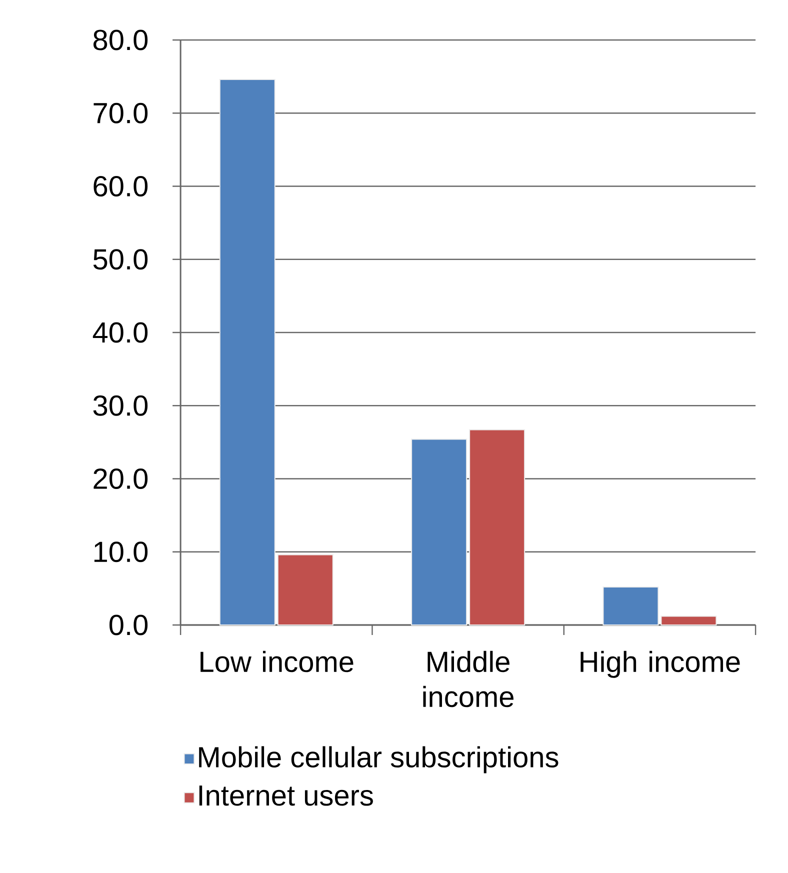  What do you see at coordinates (121, 186) in the screenshot?
I see `y-tick-label: 60.0` at bounding box center [121, 186].